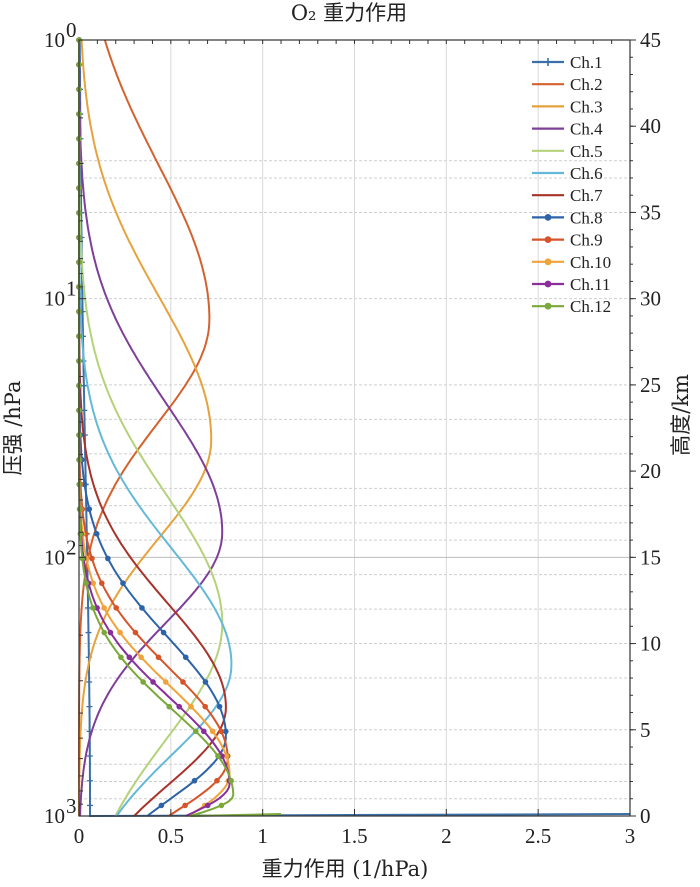  Describe the element at coordinates (13, 428) in the screenshot. I see `y-axis-title: 压强 /hPa` at that location.